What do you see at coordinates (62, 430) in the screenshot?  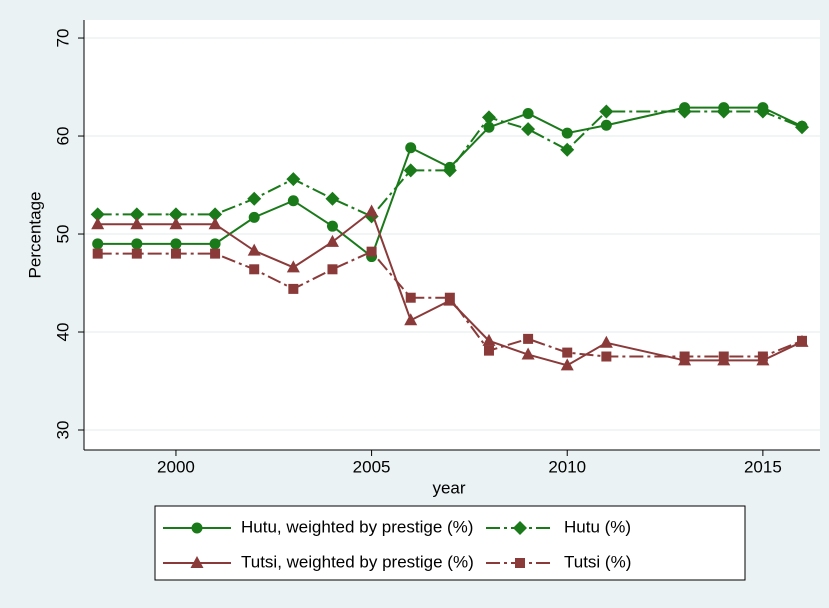 I see `y-tick-label: 30` at bounding box center [62, 430].